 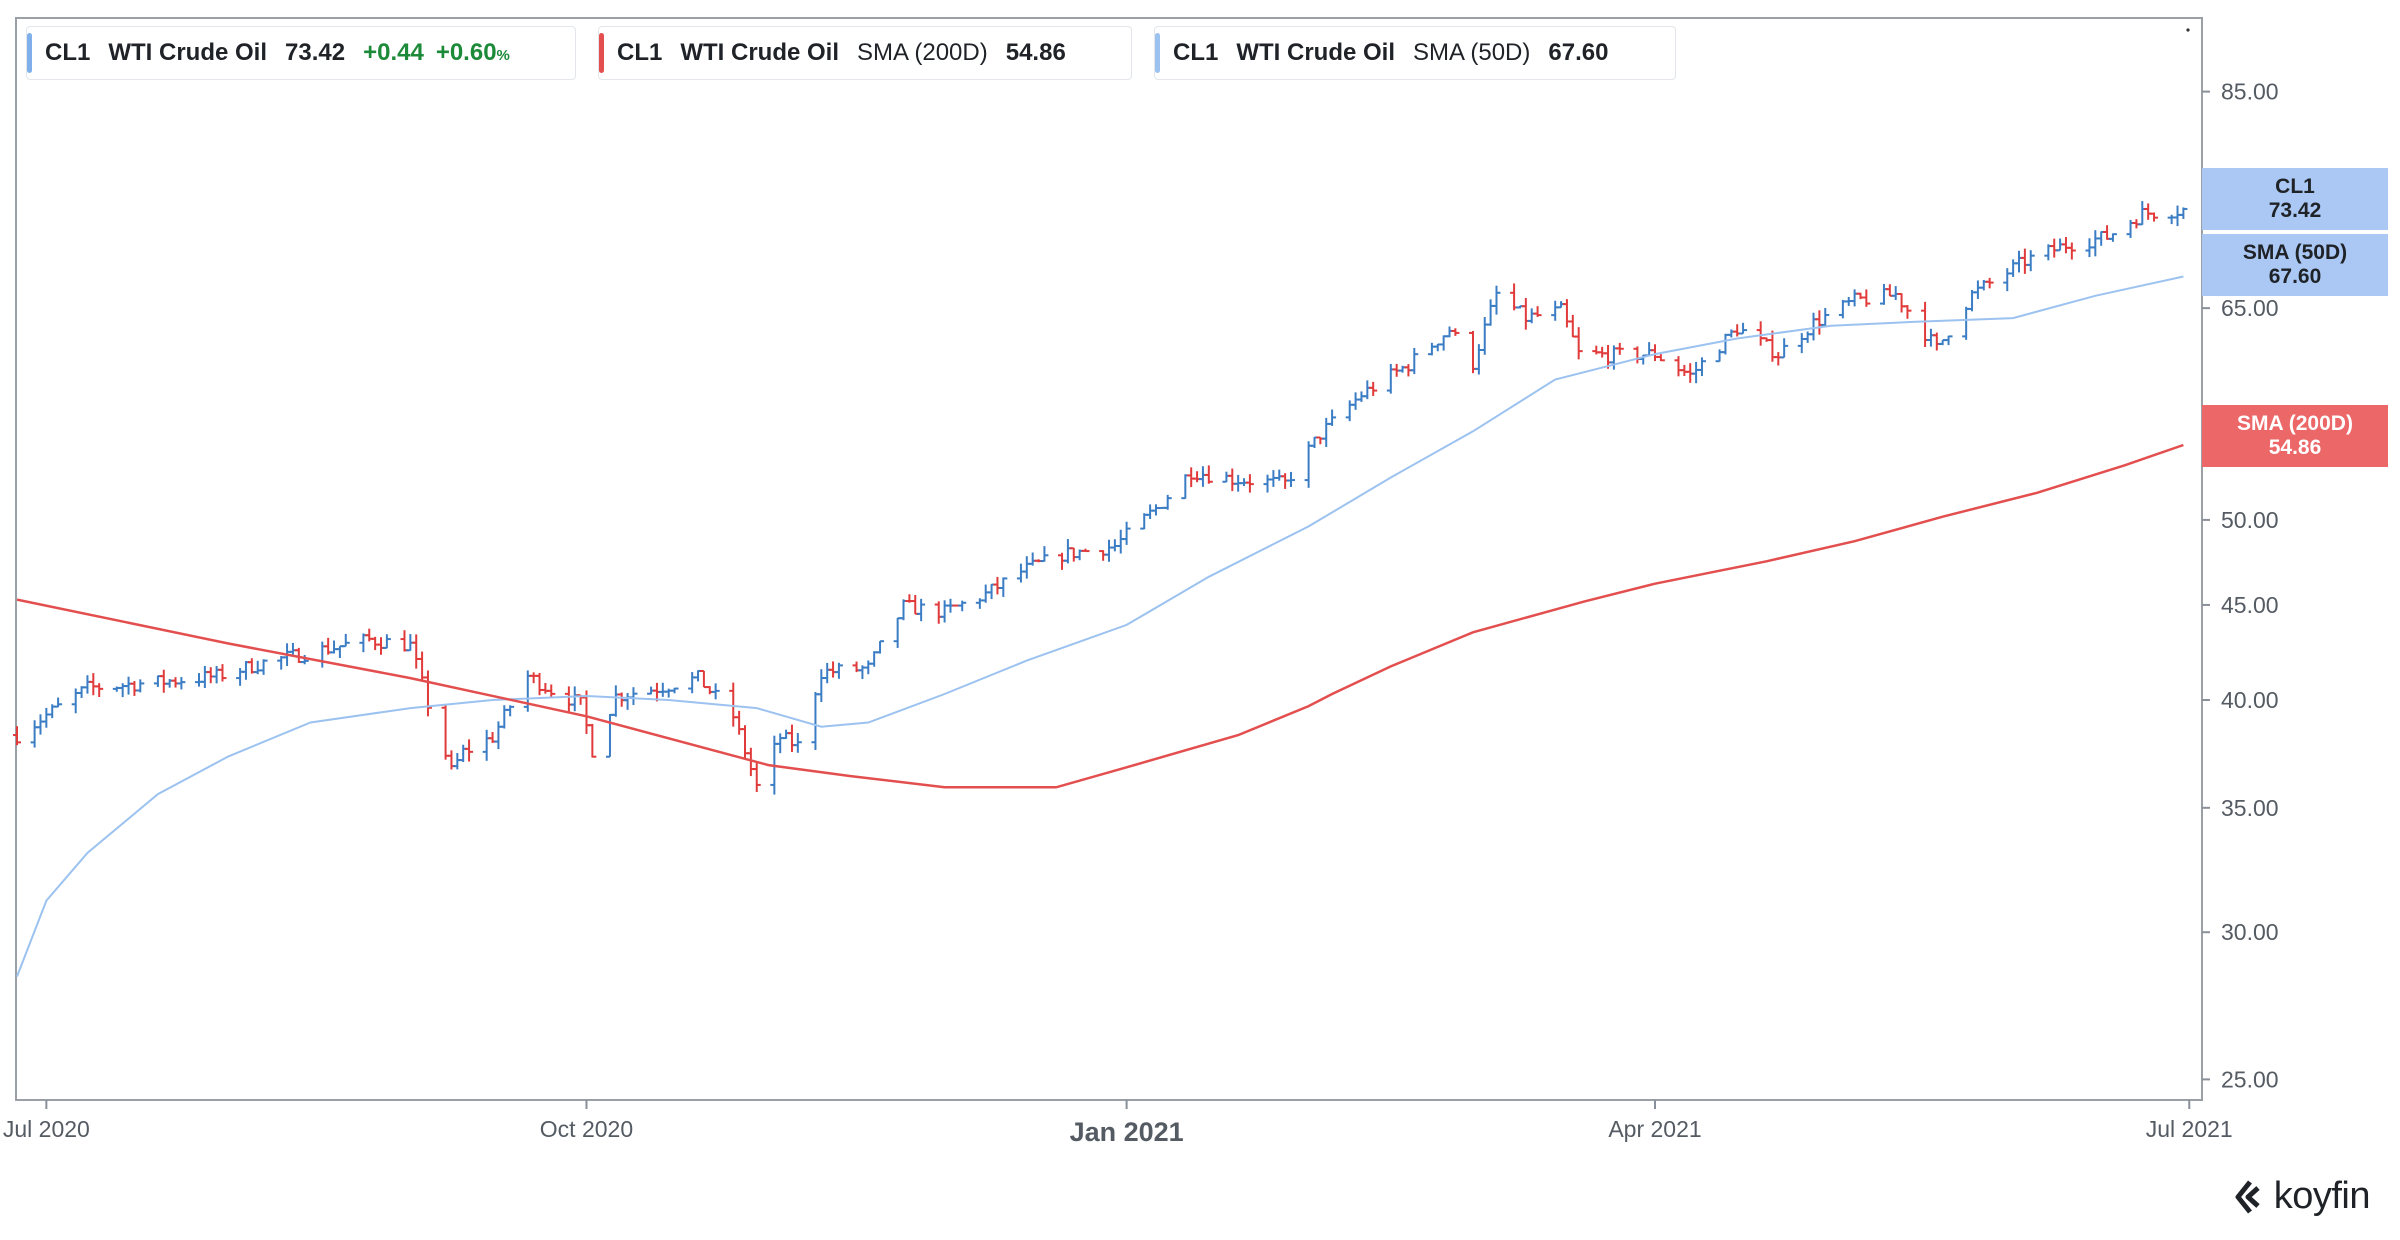 What do you see at coordinates (503, 55) in the screenshot?
I see `pct-sign: %` at bounding box center [503, 55].